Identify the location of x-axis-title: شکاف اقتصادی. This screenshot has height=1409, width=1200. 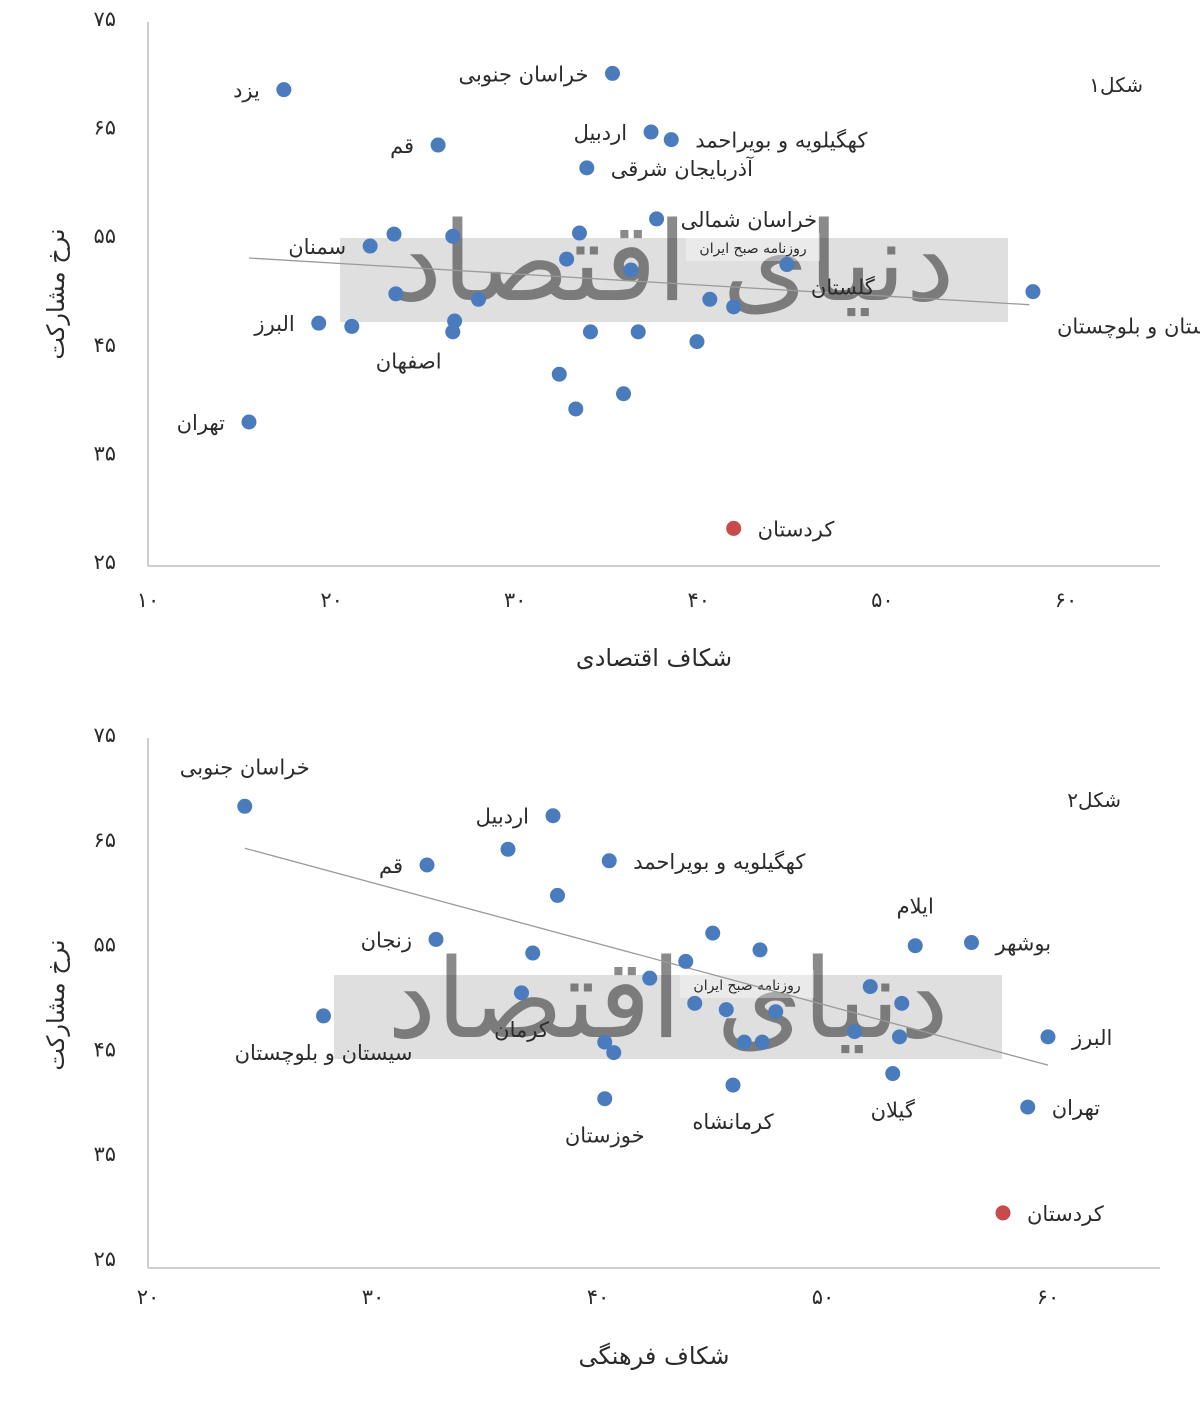
(654, 658).